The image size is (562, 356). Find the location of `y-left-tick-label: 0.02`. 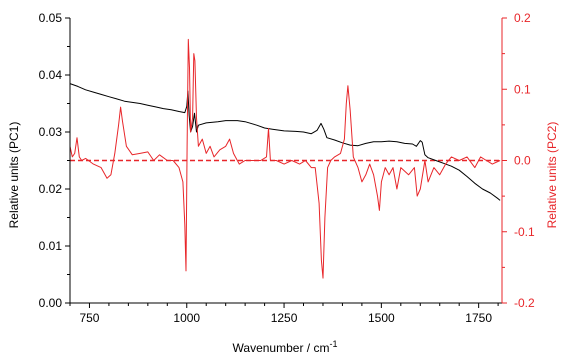

y-left-tick-label: 0.02 is located at coordinates (51, 189).